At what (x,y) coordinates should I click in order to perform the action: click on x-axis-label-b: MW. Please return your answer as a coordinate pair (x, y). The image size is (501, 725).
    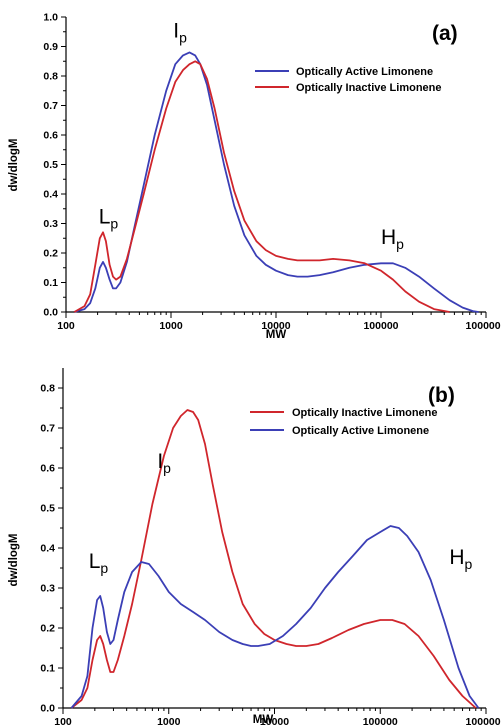
    Looking at the image, I should click on (263, 719).